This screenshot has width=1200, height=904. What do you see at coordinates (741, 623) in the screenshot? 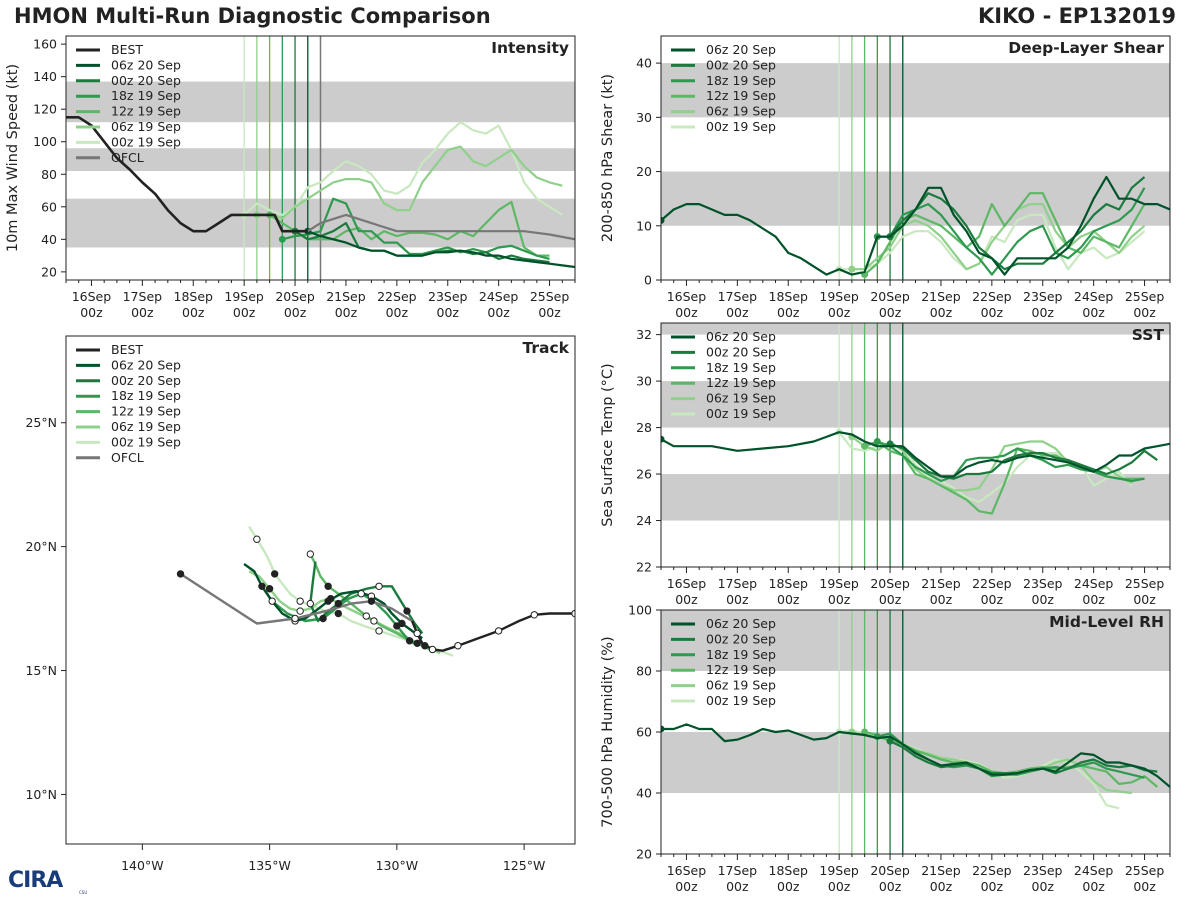
I see `rh-legend-label-06z-20-sep: 06z 20 Sep` at bounding box center [741, 623].